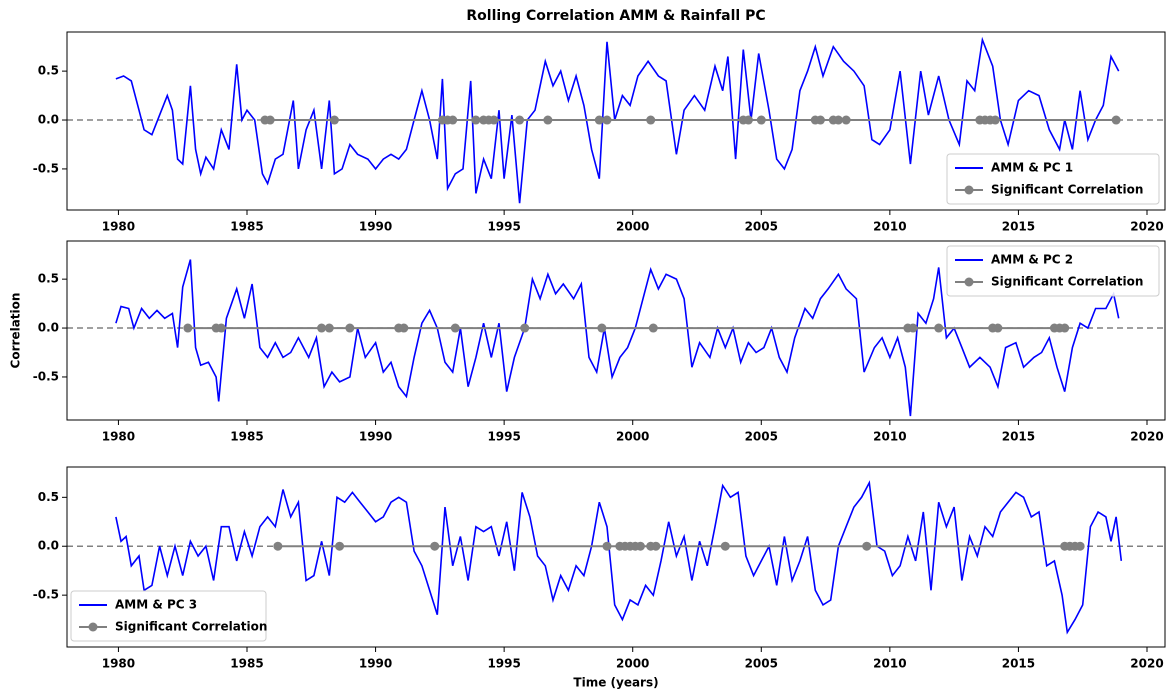 The image size is (1172, 697). Describe the element at coordinates (16, 331) in the screenshot. I see `y-axis-label: Correlation` at that location.